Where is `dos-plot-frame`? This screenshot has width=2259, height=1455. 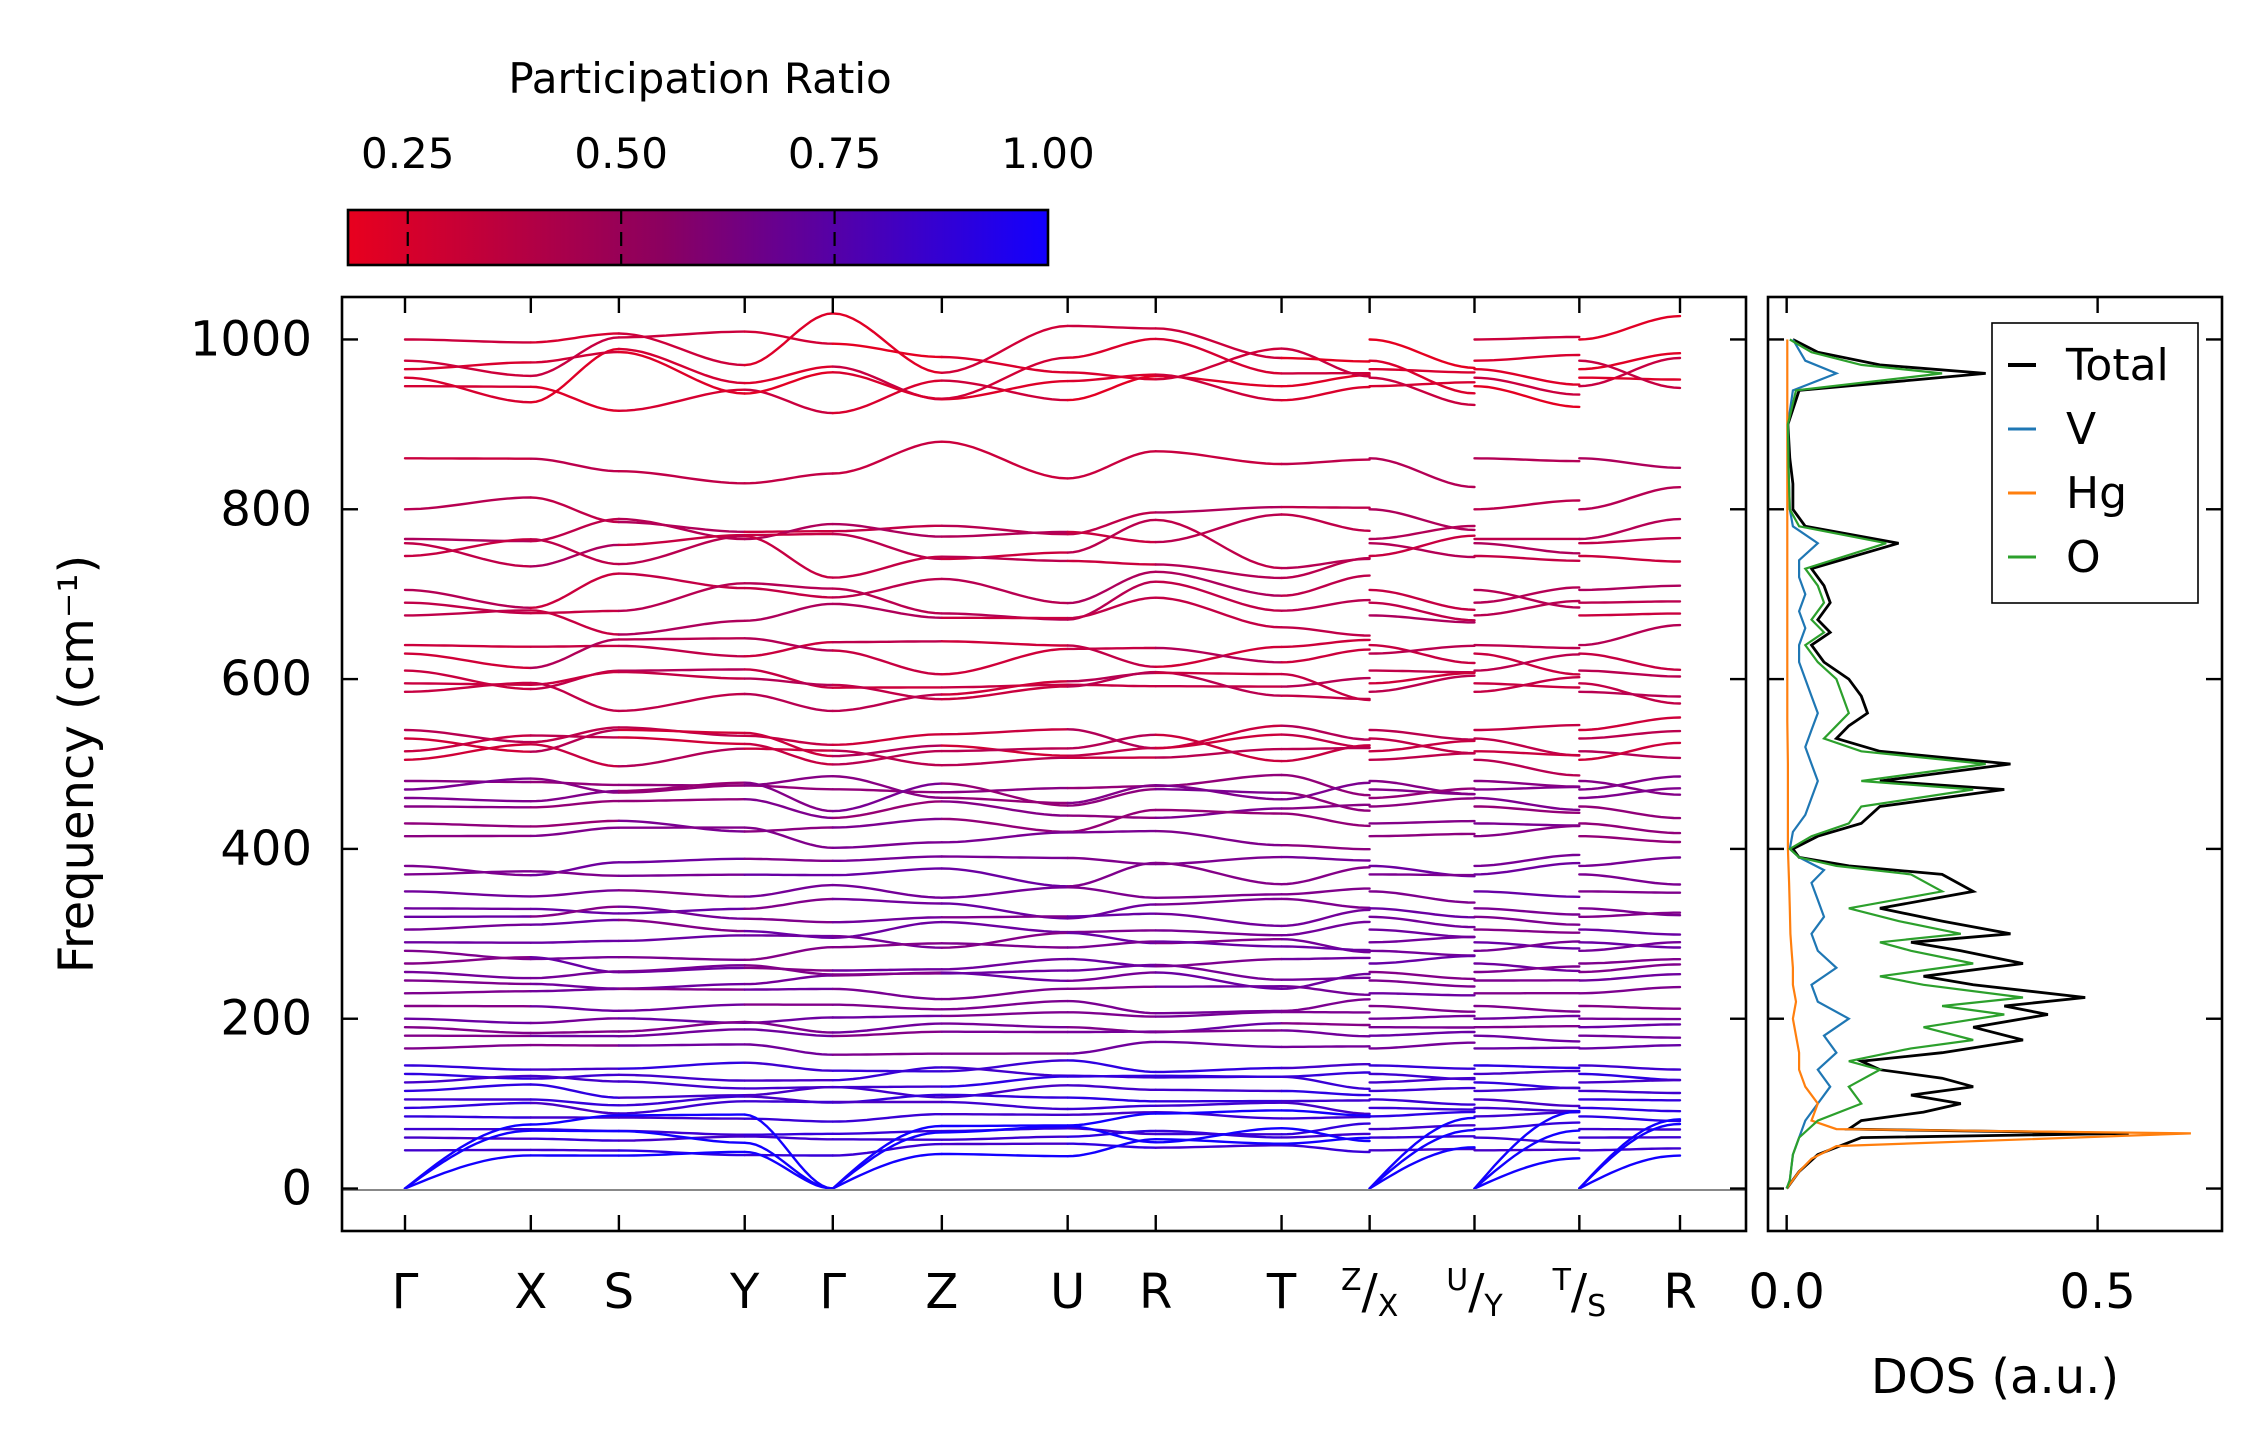
dos-plot-frame is located at coordinates (1995, 764).